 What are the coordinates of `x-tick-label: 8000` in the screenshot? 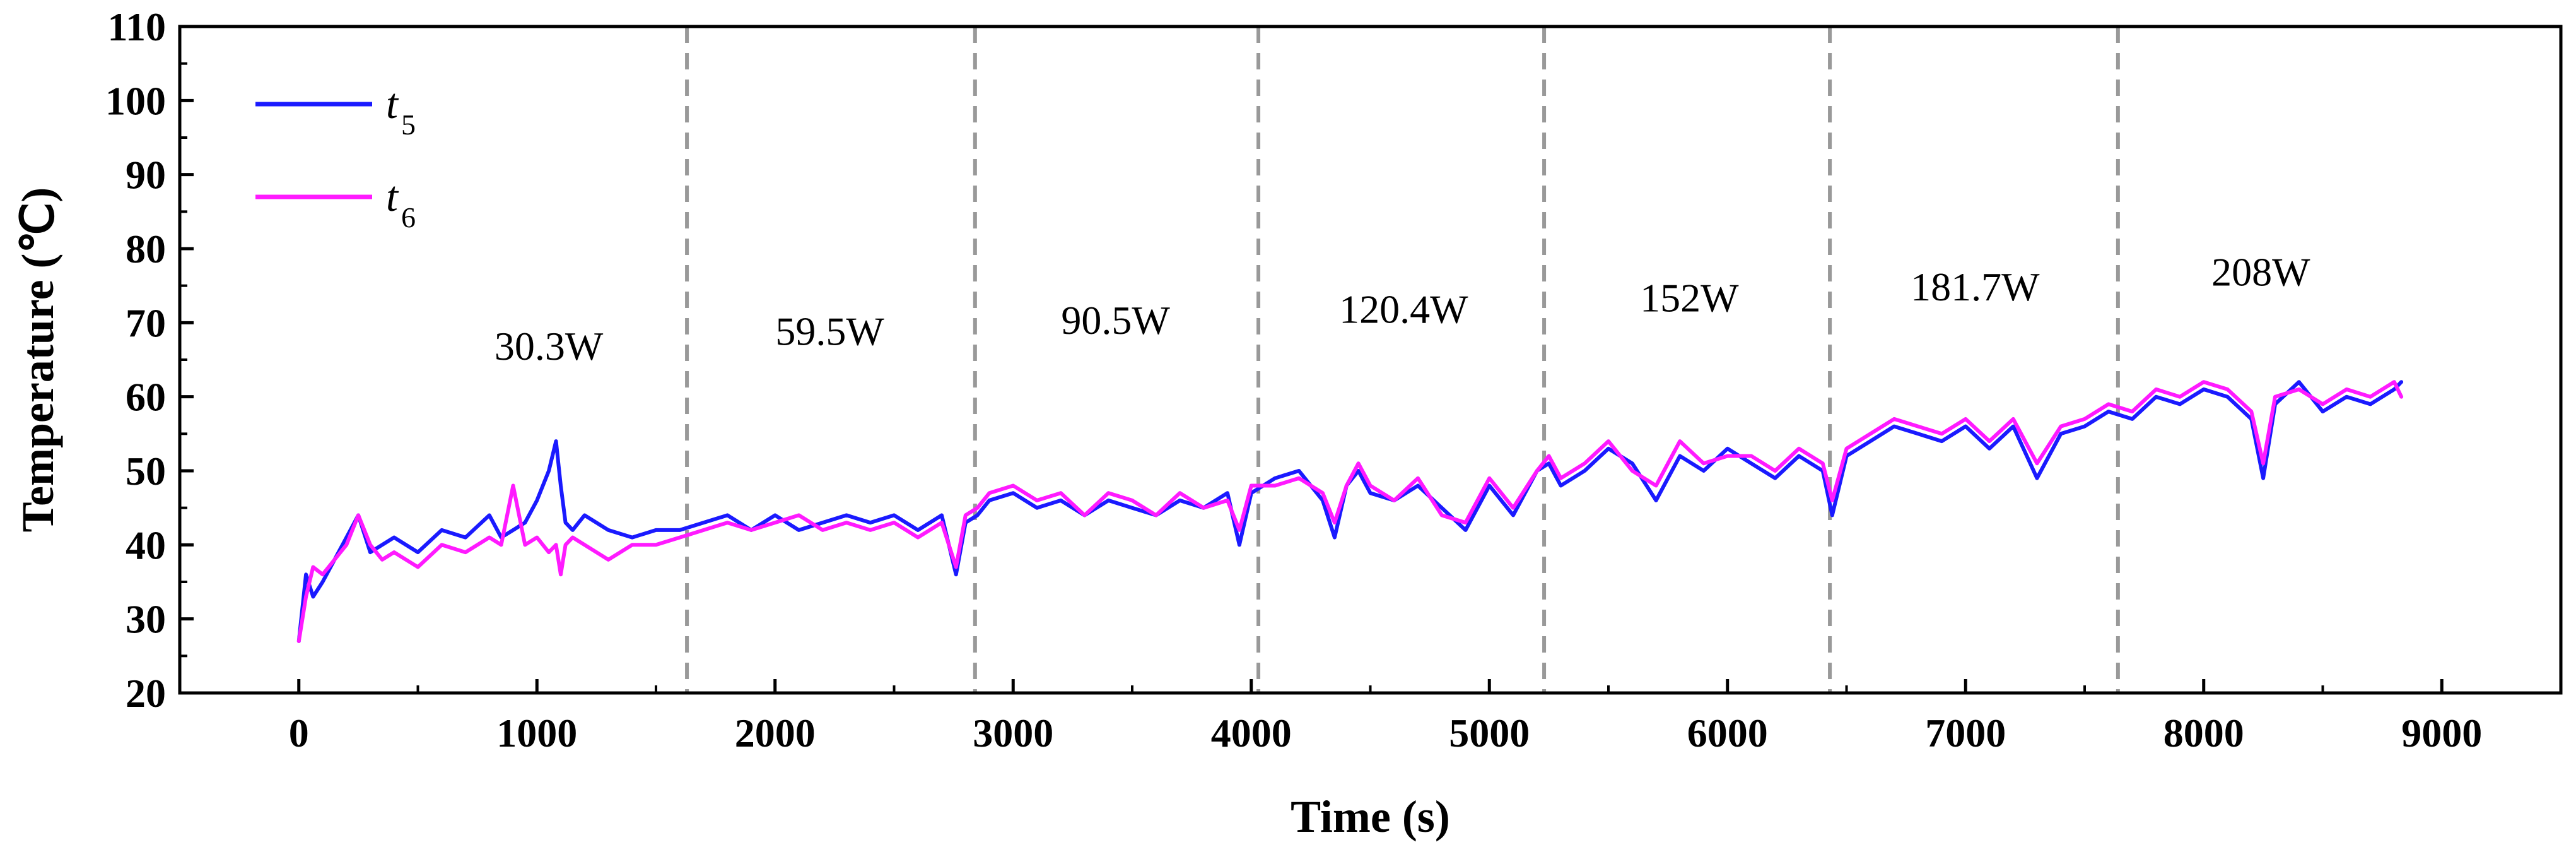 It's located at (2203, 733).